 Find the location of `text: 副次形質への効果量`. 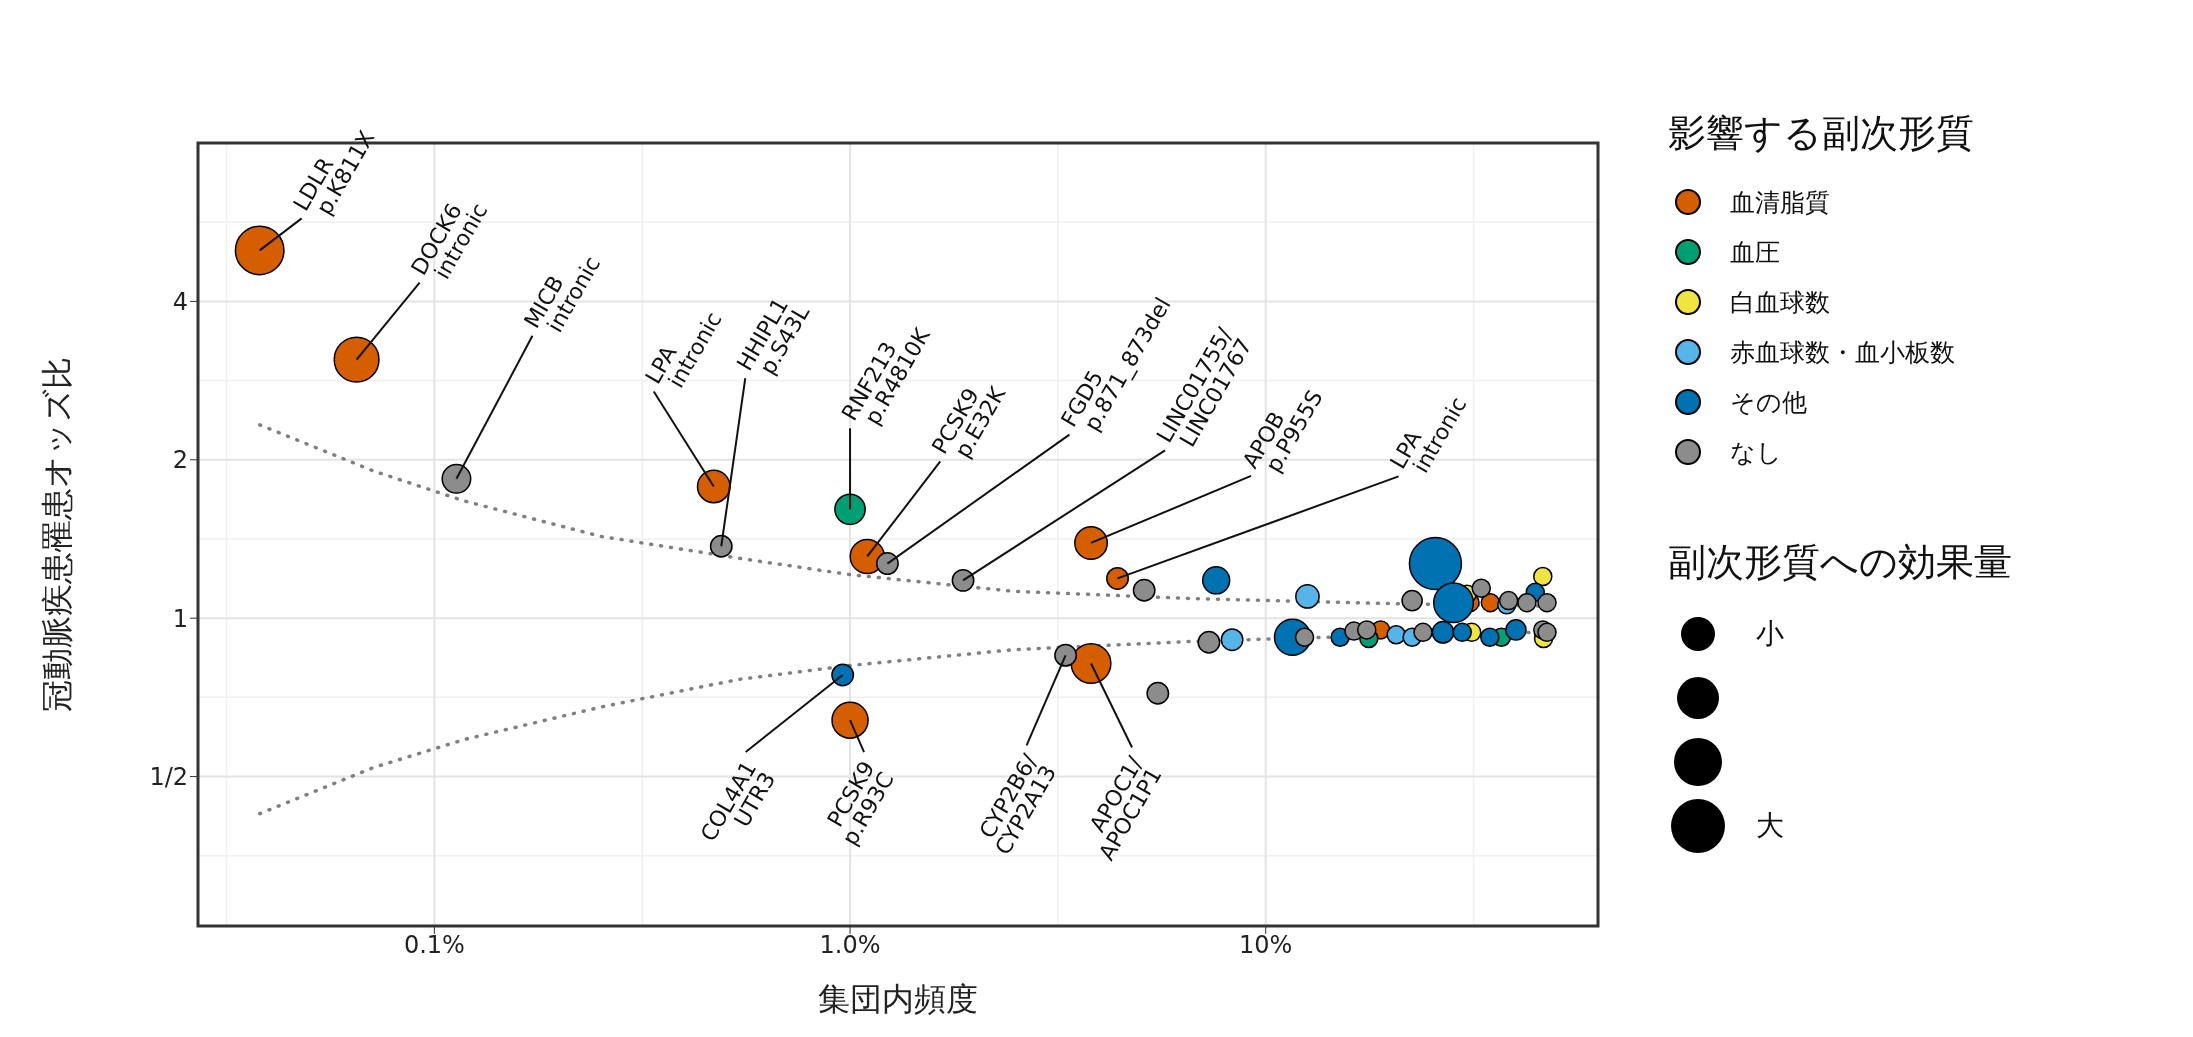

text: 副次形質への効果量 is located at coordinates (1840, 562).